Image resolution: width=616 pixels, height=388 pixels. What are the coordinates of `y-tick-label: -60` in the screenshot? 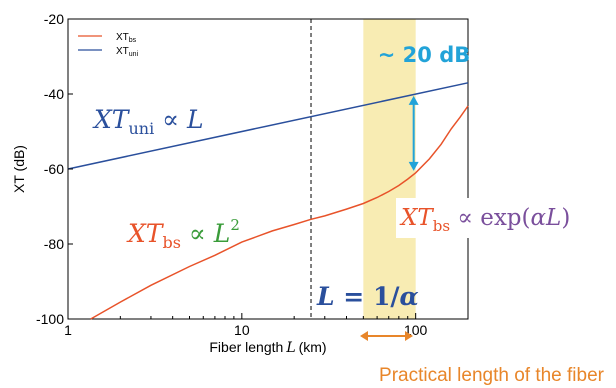 It's located at (54, 169).